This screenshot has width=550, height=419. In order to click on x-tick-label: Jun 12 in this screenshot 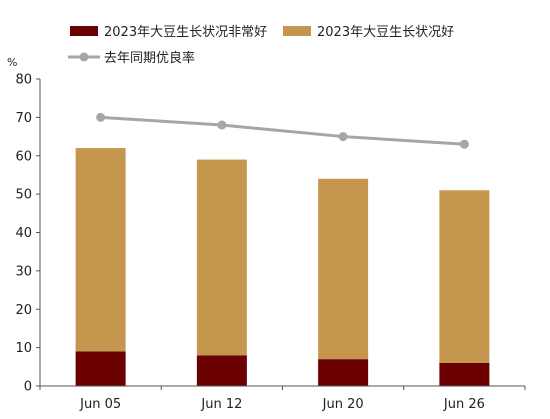, I will do `click(221, 404)`.